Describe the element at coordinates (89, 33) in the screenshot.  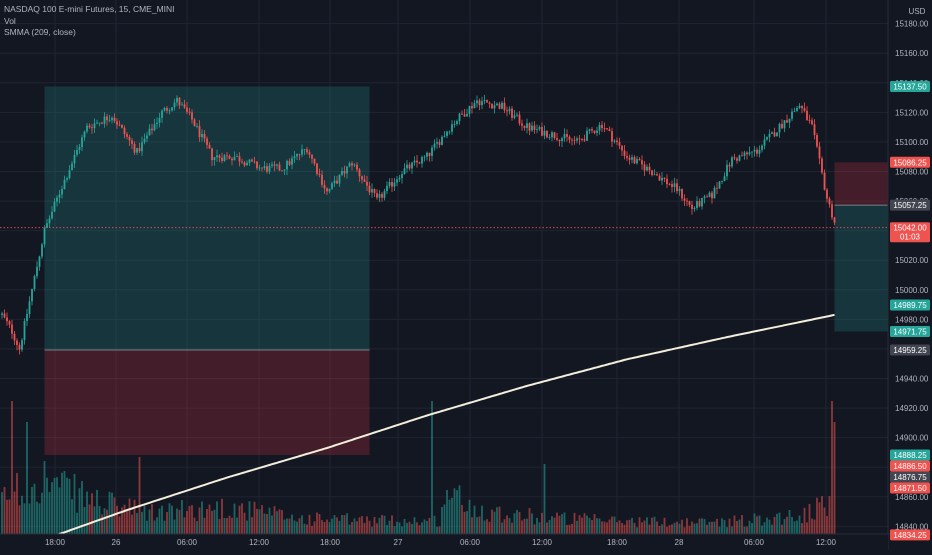
I see `smma-legend: SMMA (209, close)` at that location.